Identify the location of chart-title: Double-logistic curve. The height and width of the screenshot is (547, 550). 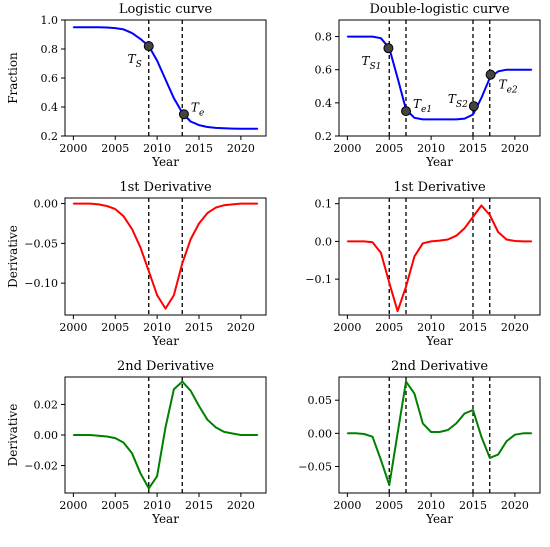
(439, 9).